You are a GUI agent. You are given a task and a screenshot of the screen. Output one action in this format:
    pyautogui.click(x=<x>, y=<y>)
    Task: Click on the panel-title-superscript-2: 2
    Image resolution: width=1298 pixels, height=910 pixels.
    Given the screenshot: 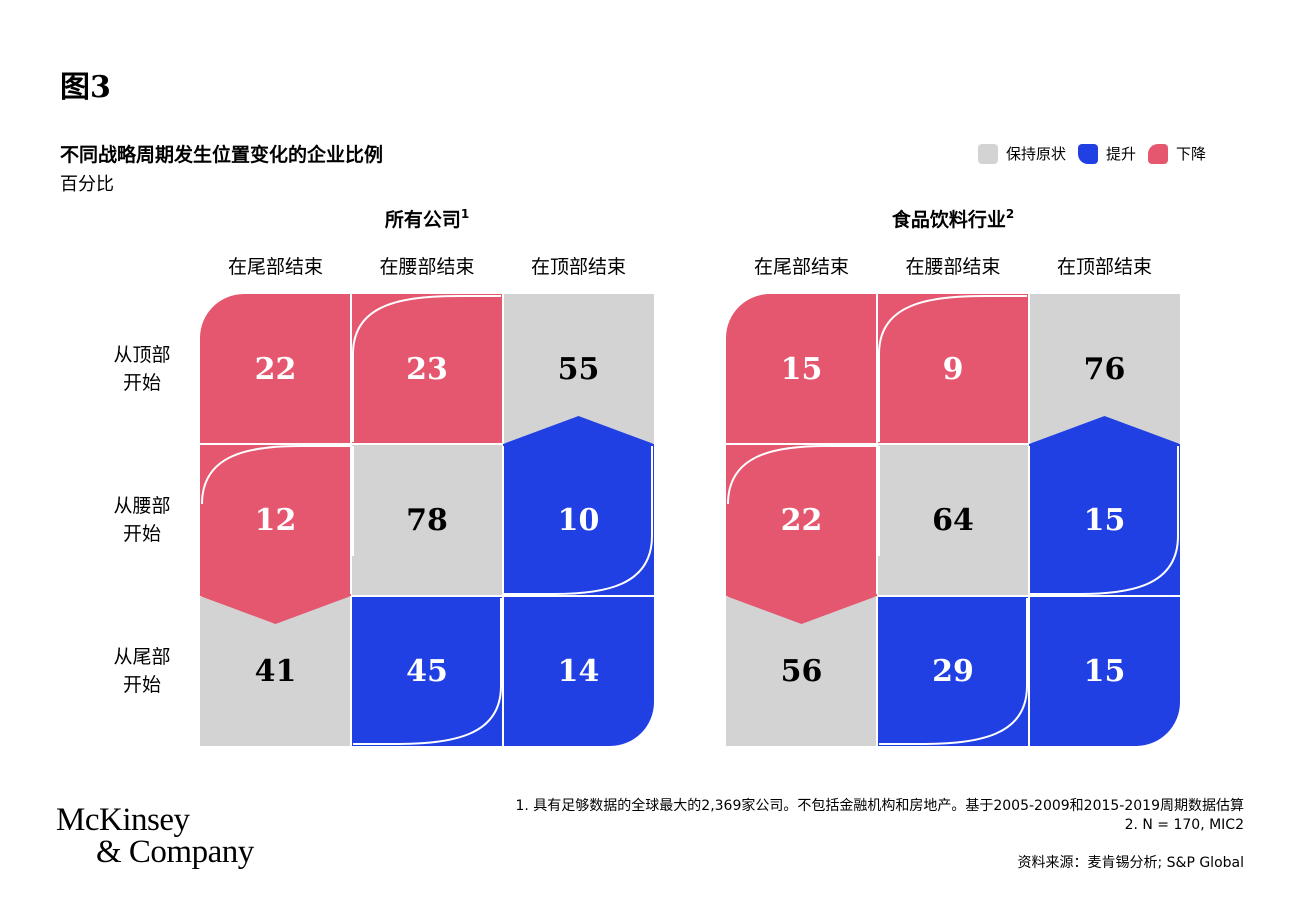 What is the action you would take?
    pyautogui.click(x=1010, y=214)
    